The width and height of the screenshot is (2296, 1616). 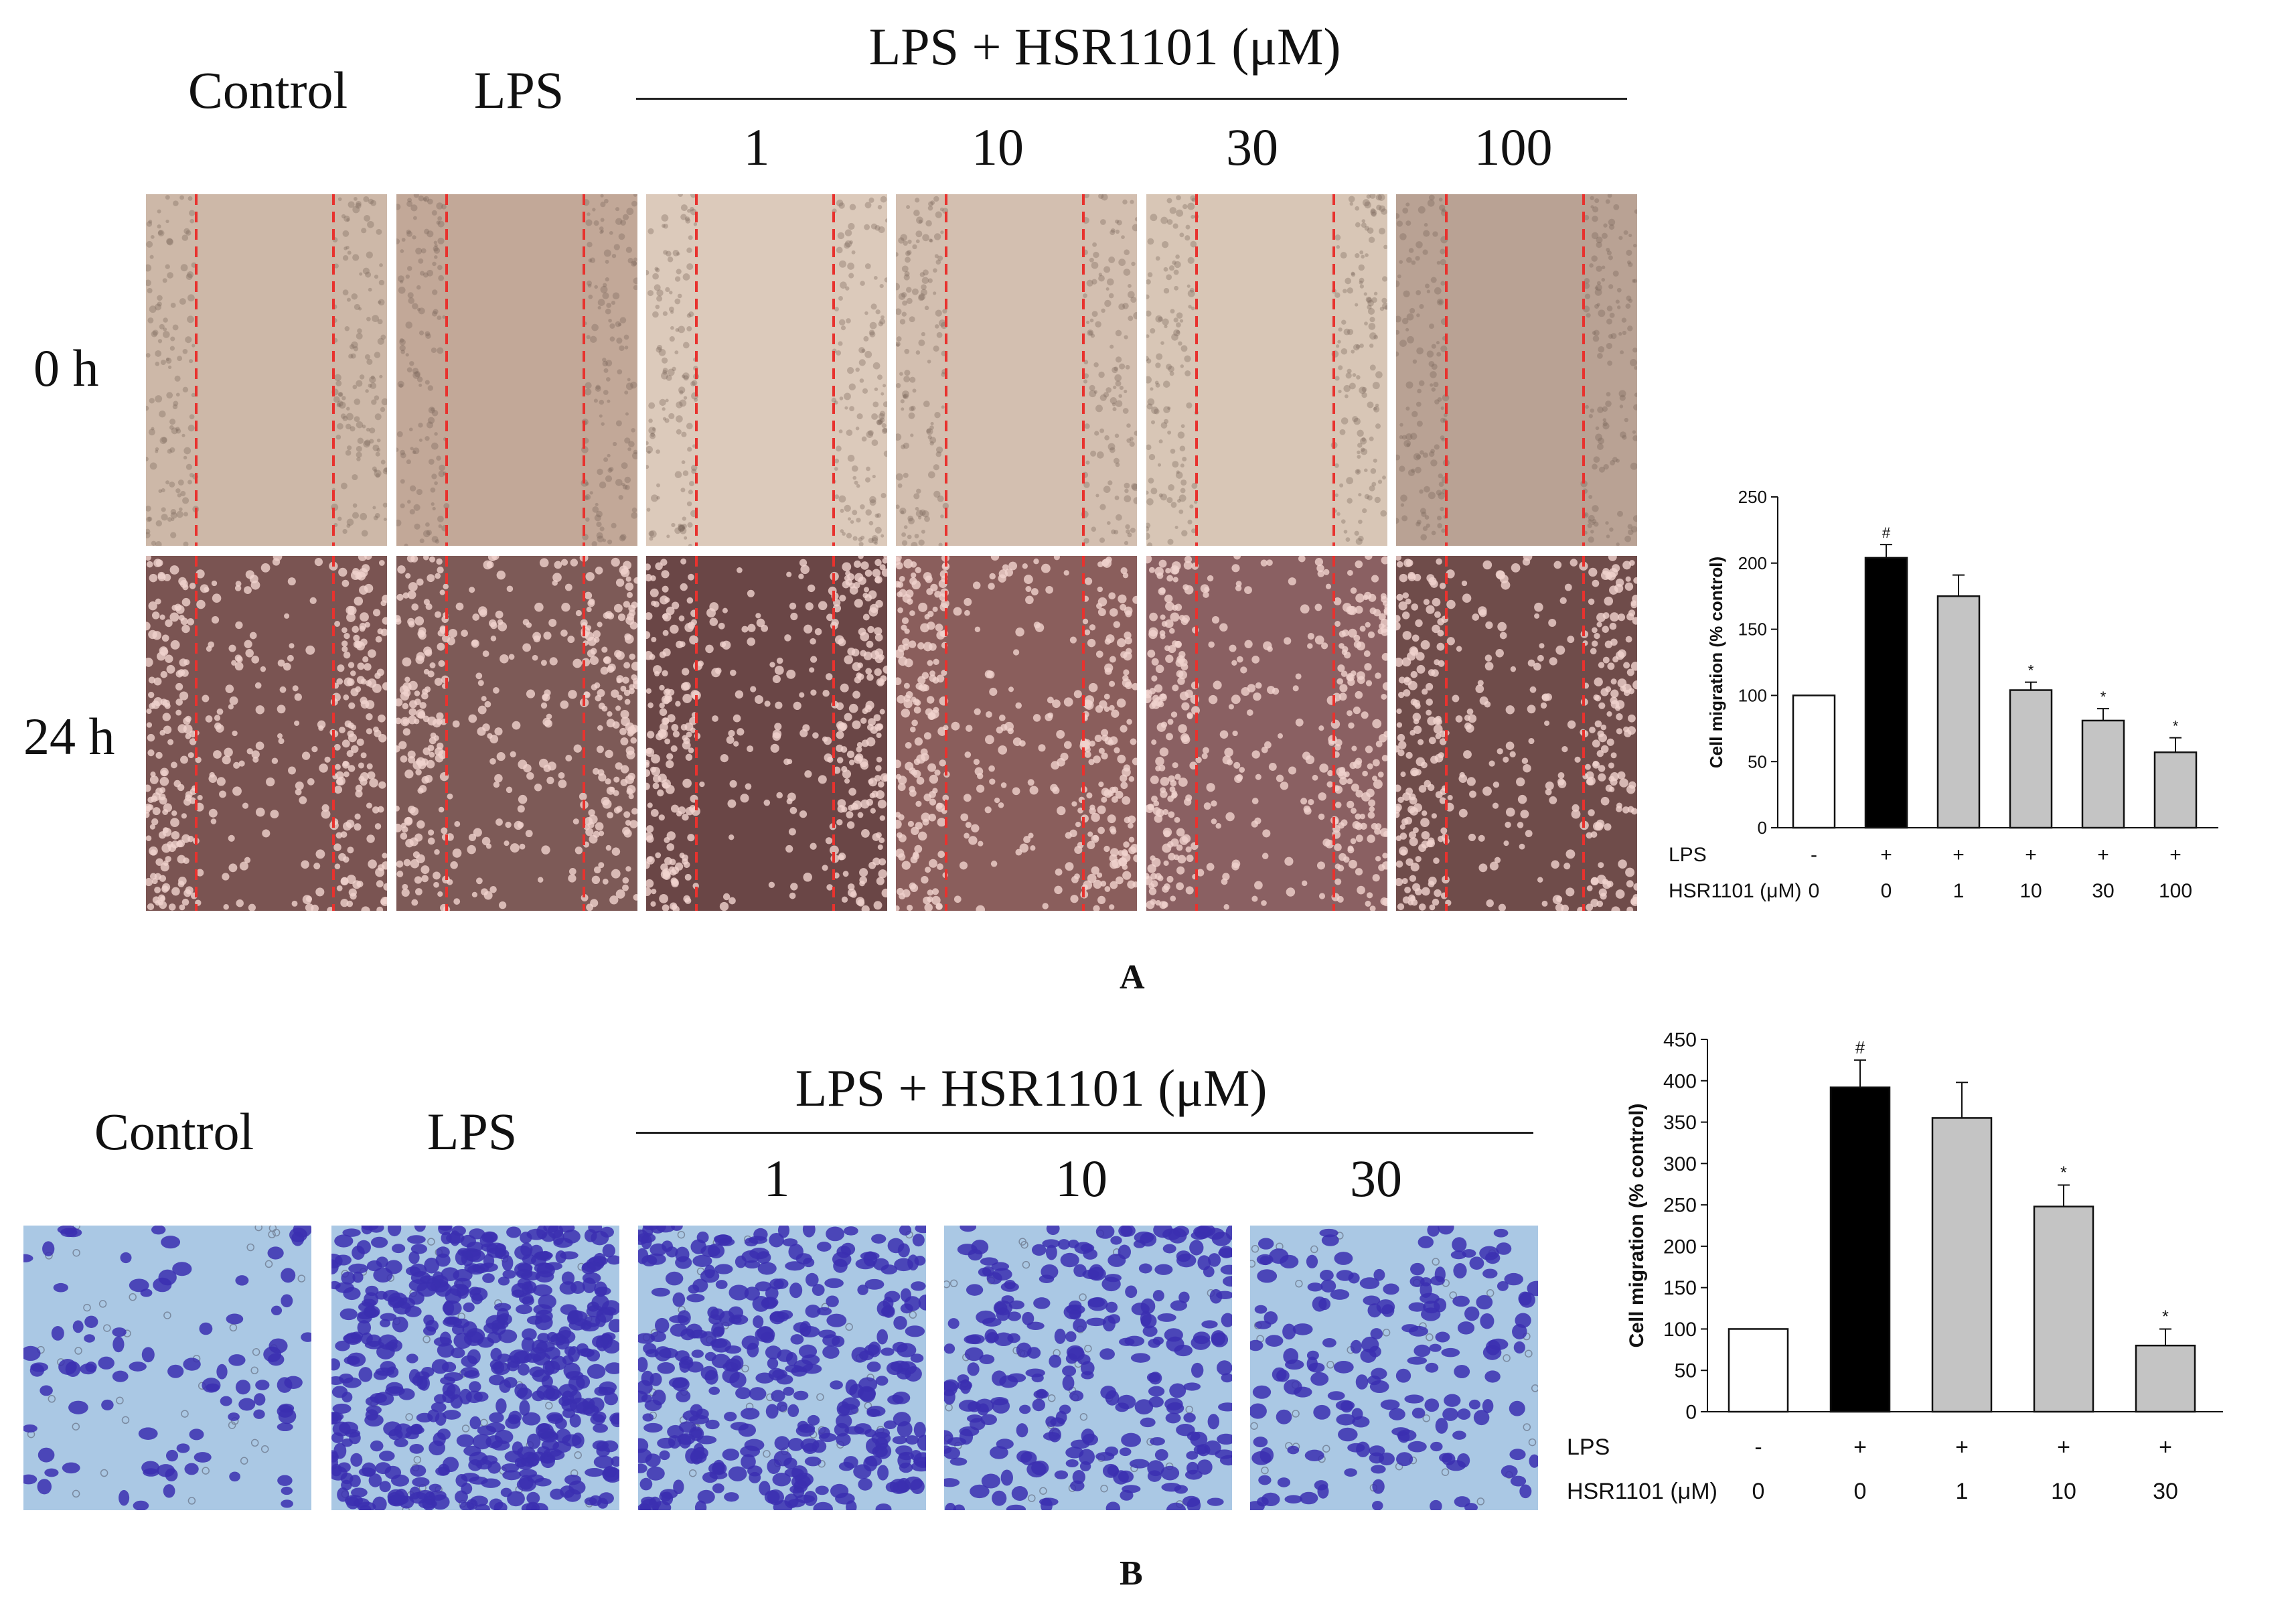 What do you see at coordinates (1680, 1040) in the screenshot?
I see `y-tick-label: 450` at bounding box center [1680, 1040].